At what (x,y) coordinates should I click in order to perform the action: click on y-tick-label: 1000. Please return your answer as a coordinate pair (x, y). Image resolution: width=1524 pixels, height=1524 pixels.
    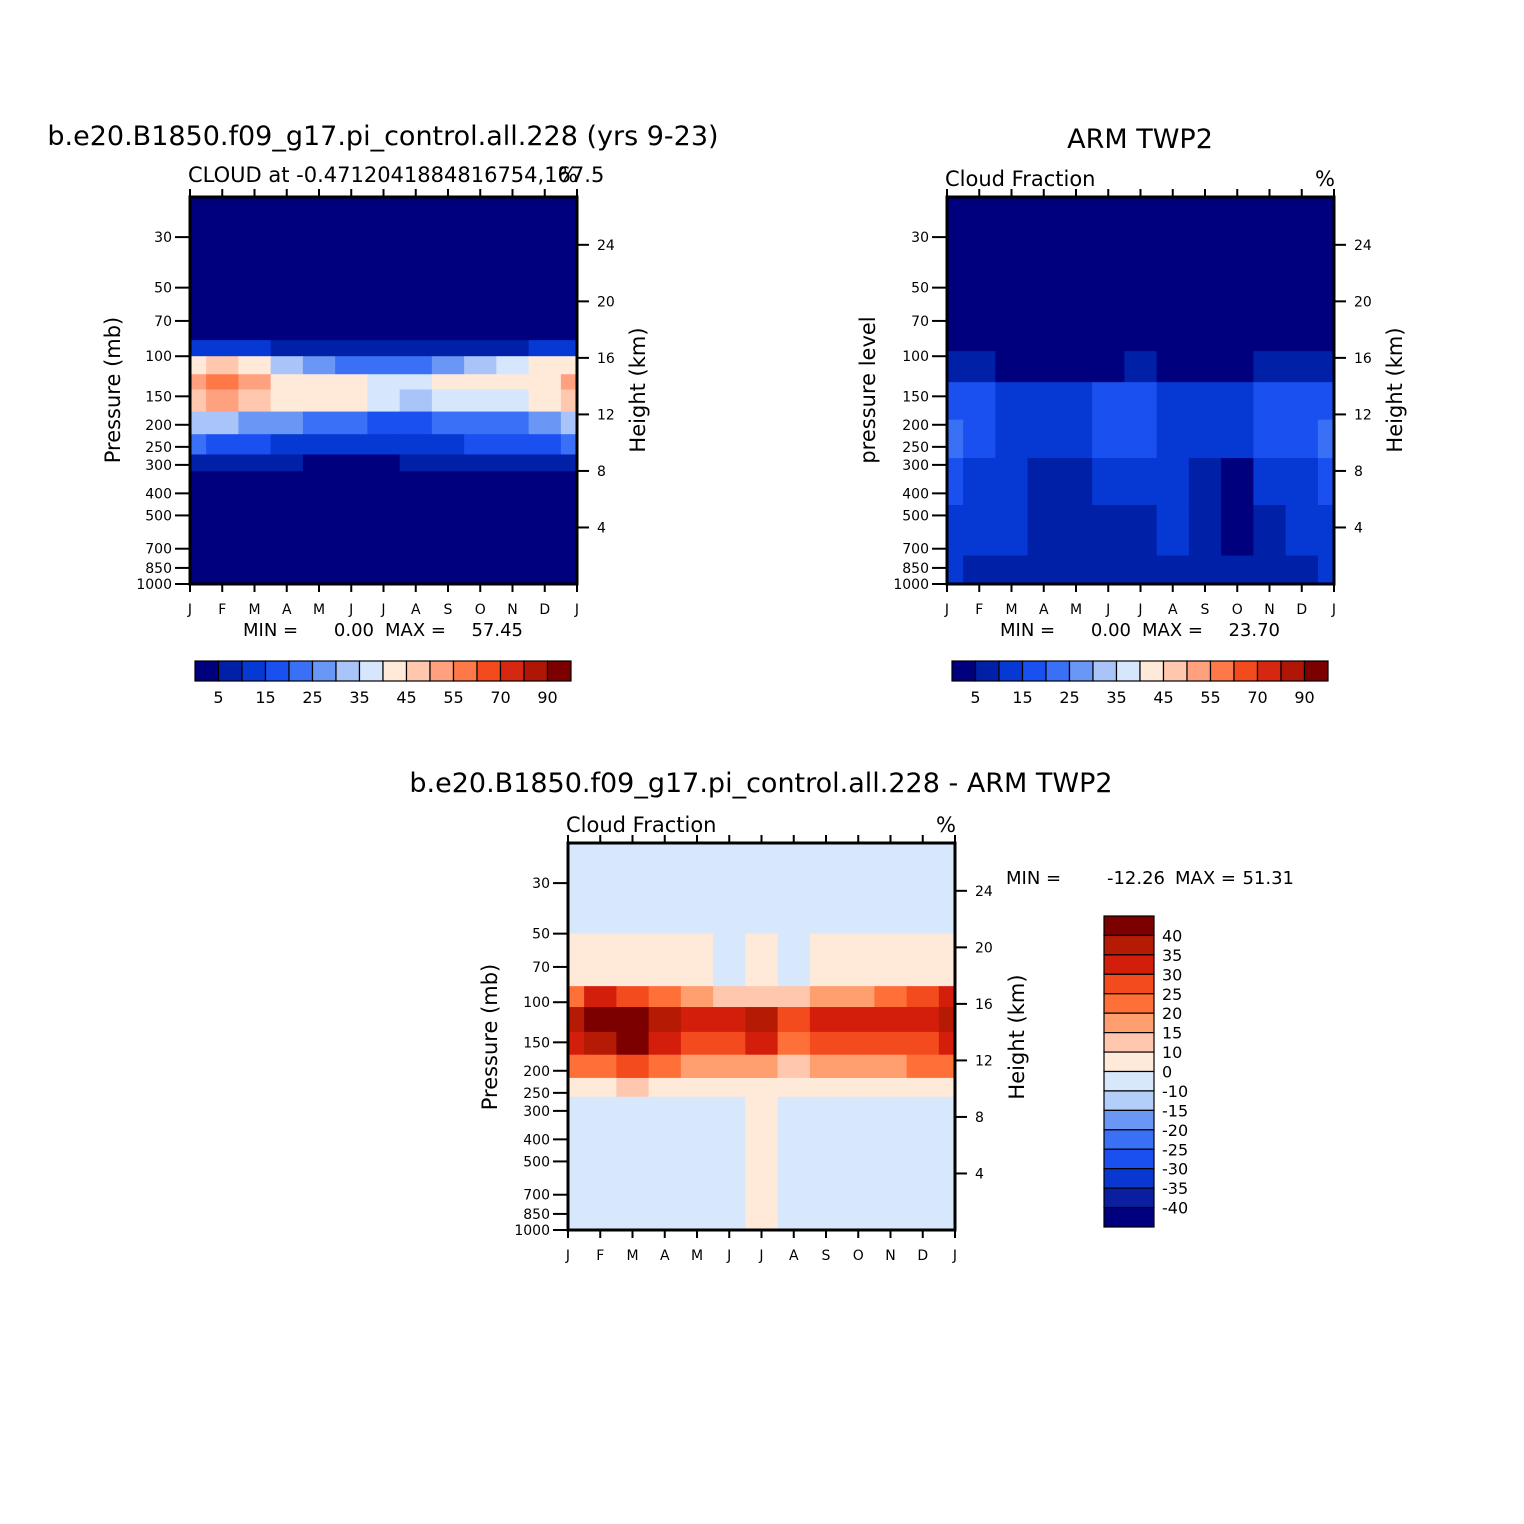
    Looking at the image, I should click on (911, 585).